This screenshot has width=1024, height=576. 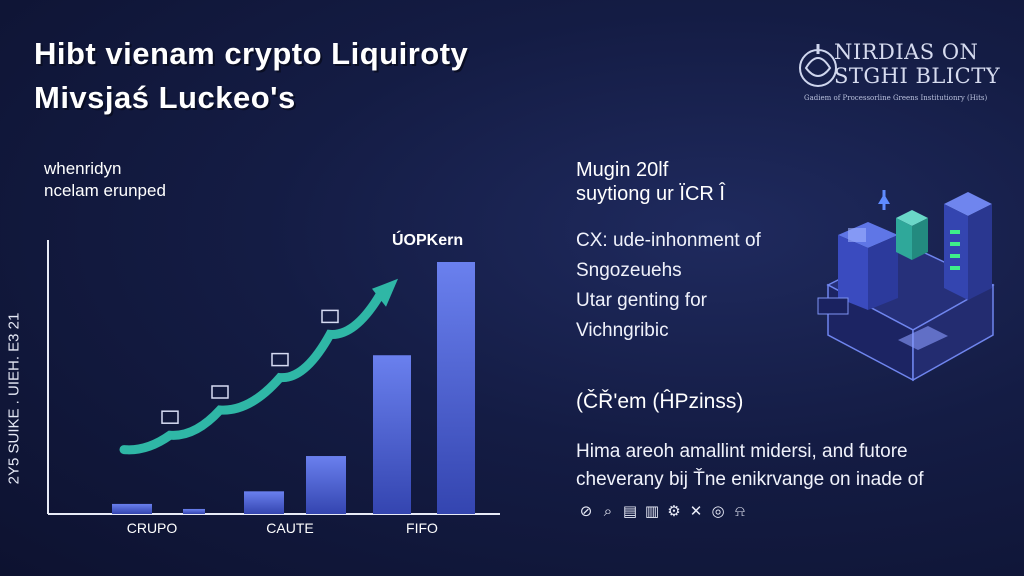 What do you see at coordinates (586, 511) in the screenshot?
I see `coin-icon: ⊘` at bounding box center [586, 511].